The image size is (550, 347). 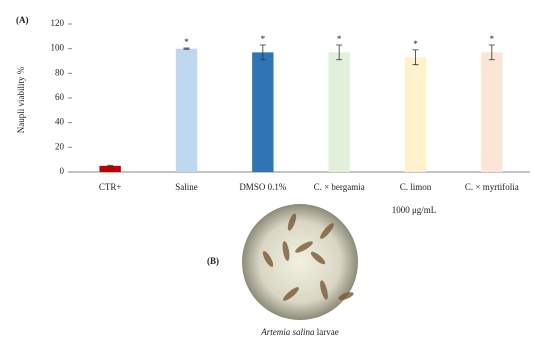 What do you see at coordinates (58, 48) in the screenshot?
I see `y-tick-label: 100` at bounding box center [58, 48].